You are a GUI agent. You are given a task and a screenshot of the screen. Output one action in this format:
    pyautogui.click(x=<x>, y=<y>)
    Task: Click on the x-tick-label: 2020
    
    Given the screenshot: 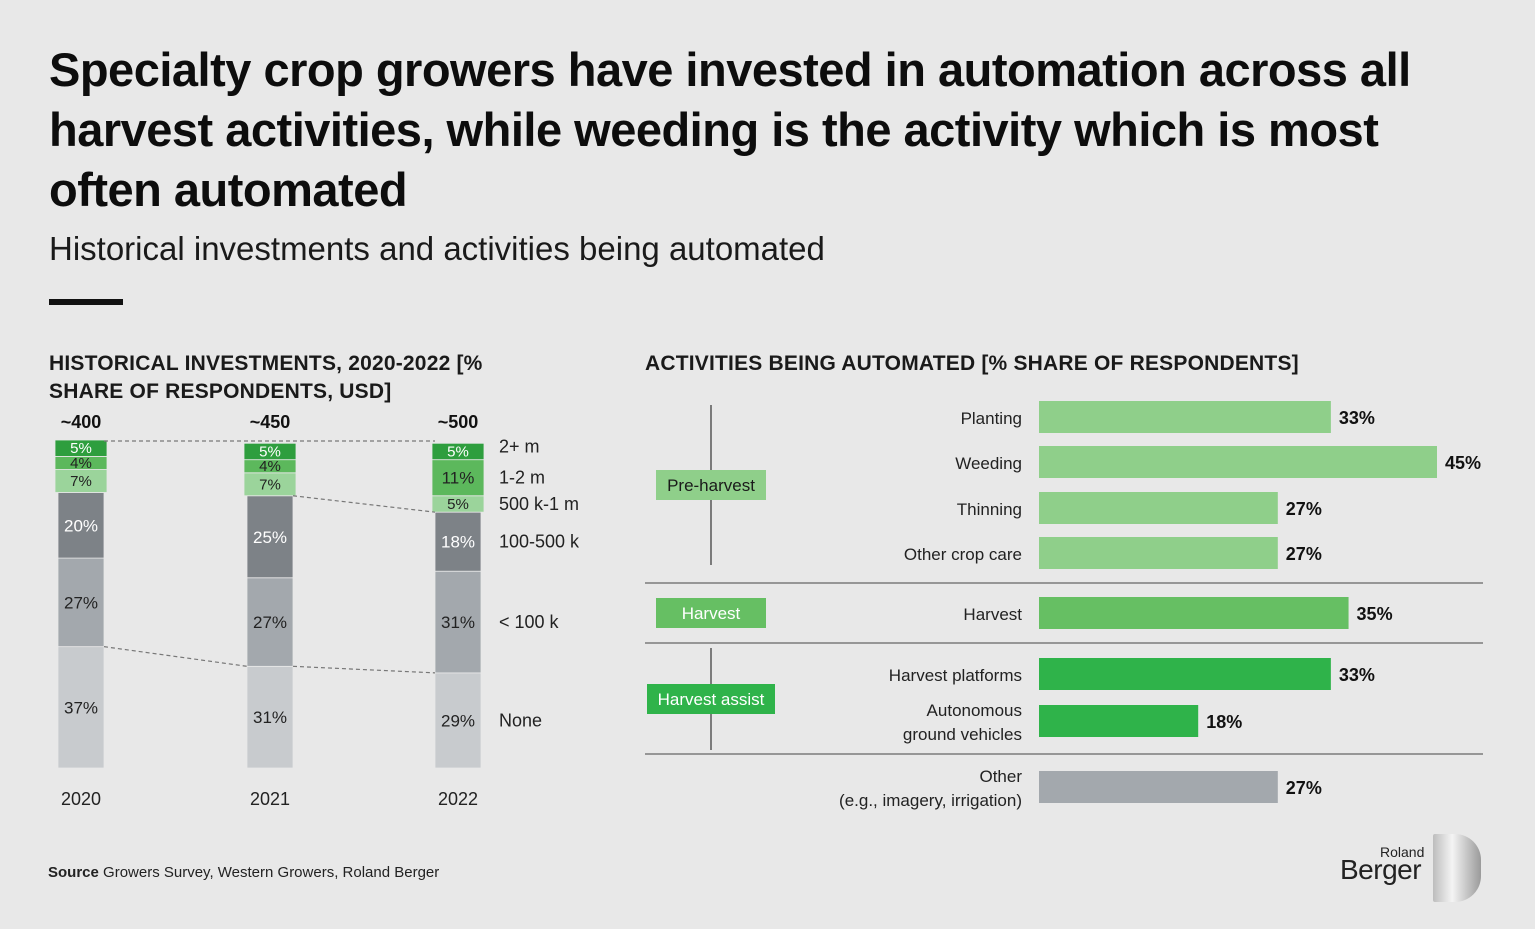 What is the action you would take?
    pyautogui.click(x=81, y=799)
    